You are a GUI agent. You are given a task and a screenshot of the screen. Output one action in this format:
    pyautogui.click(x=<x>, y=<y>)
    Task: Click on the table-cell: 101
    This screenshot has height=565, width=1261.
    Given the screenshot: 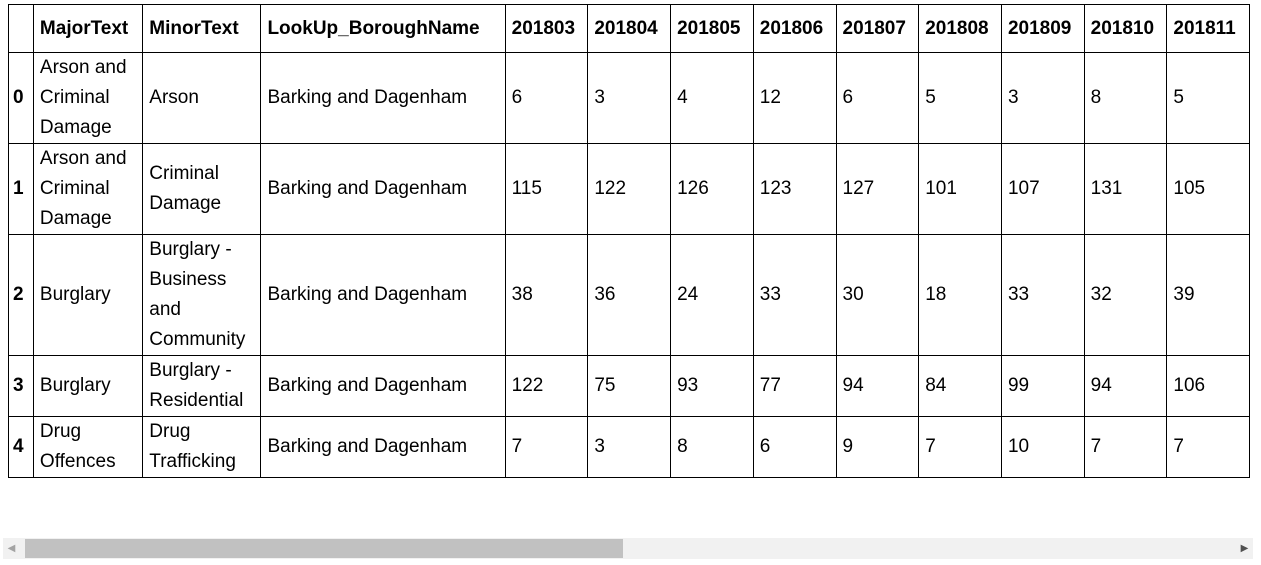 What is the action you would take?
    pyautogui.click(x=960, y=189)
    